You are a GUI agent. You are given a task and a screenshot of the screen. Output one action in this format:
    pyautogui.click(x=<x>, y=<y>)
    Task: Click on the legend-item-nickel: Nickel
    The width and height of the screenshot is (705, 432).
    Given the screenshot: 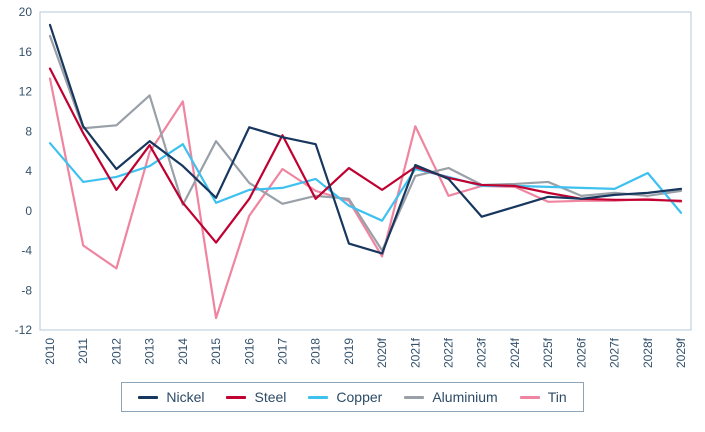 What is the action you would take?
    pyautogui.click(x=171, y=397)
    